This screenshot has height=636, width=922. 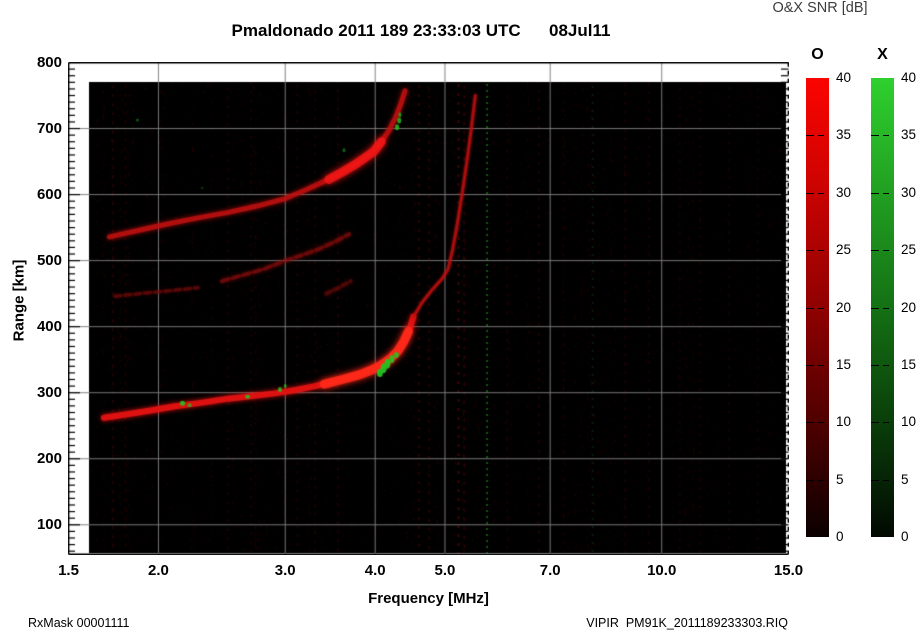 I want to click on x-tick-label: 5.0, so click(x=445, y=570).